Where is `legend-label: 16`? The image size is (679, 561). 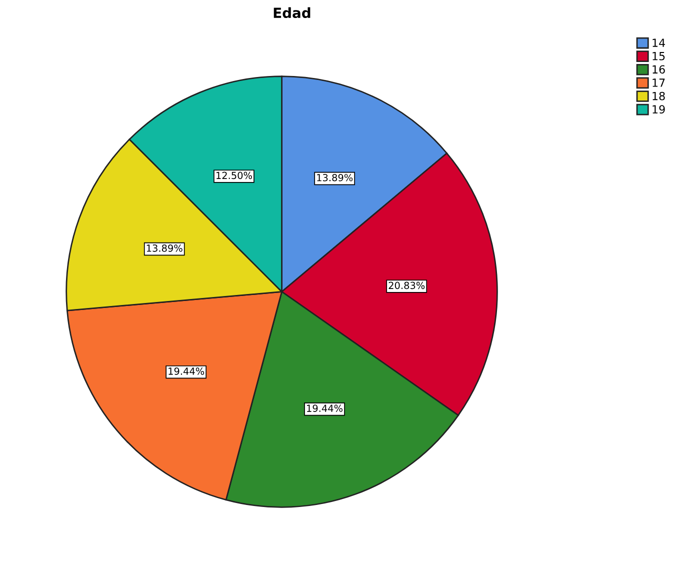
legend-label: 16 is located at coordinates (658, 69).